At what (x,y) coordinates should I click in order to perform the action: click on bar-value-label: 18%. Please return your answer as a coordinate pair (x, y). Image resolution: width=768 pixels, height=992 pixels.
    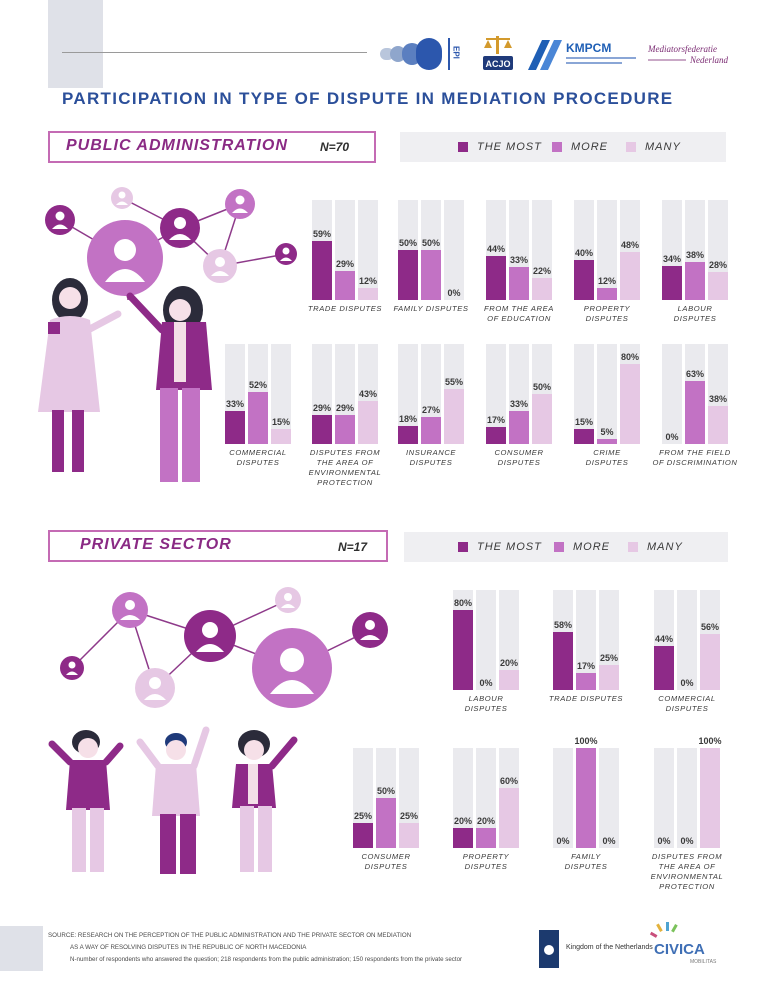
    Looking at the image, I should click on (408, 419).